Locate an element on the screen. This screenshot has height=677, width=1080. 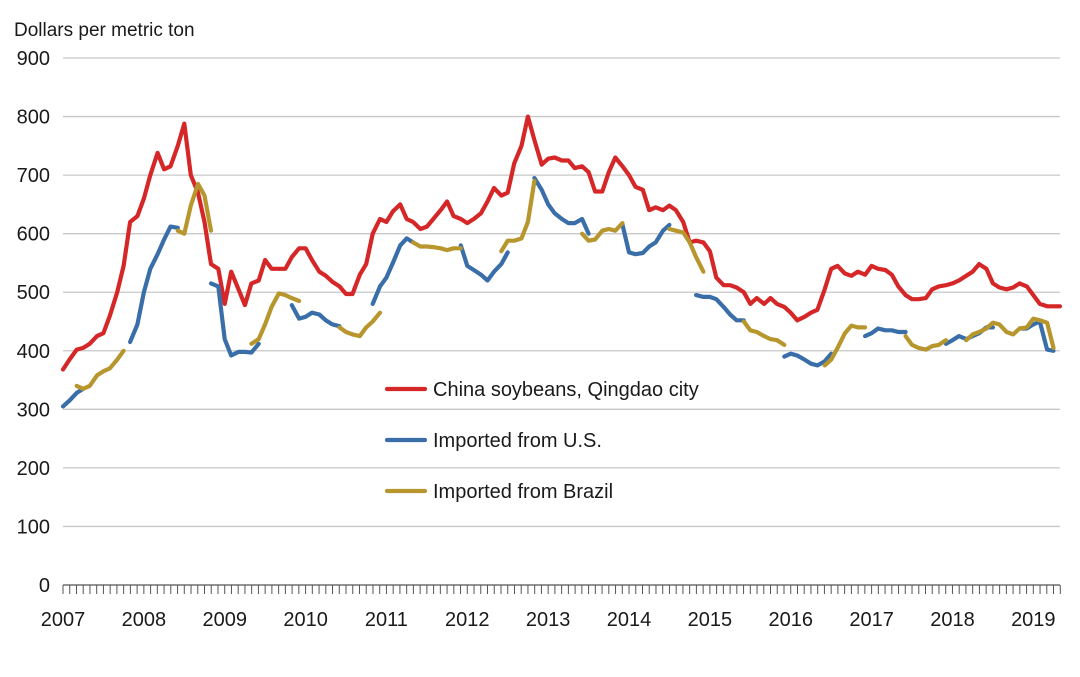
y-tick-label: 100 is located at coordinates (33, 527).